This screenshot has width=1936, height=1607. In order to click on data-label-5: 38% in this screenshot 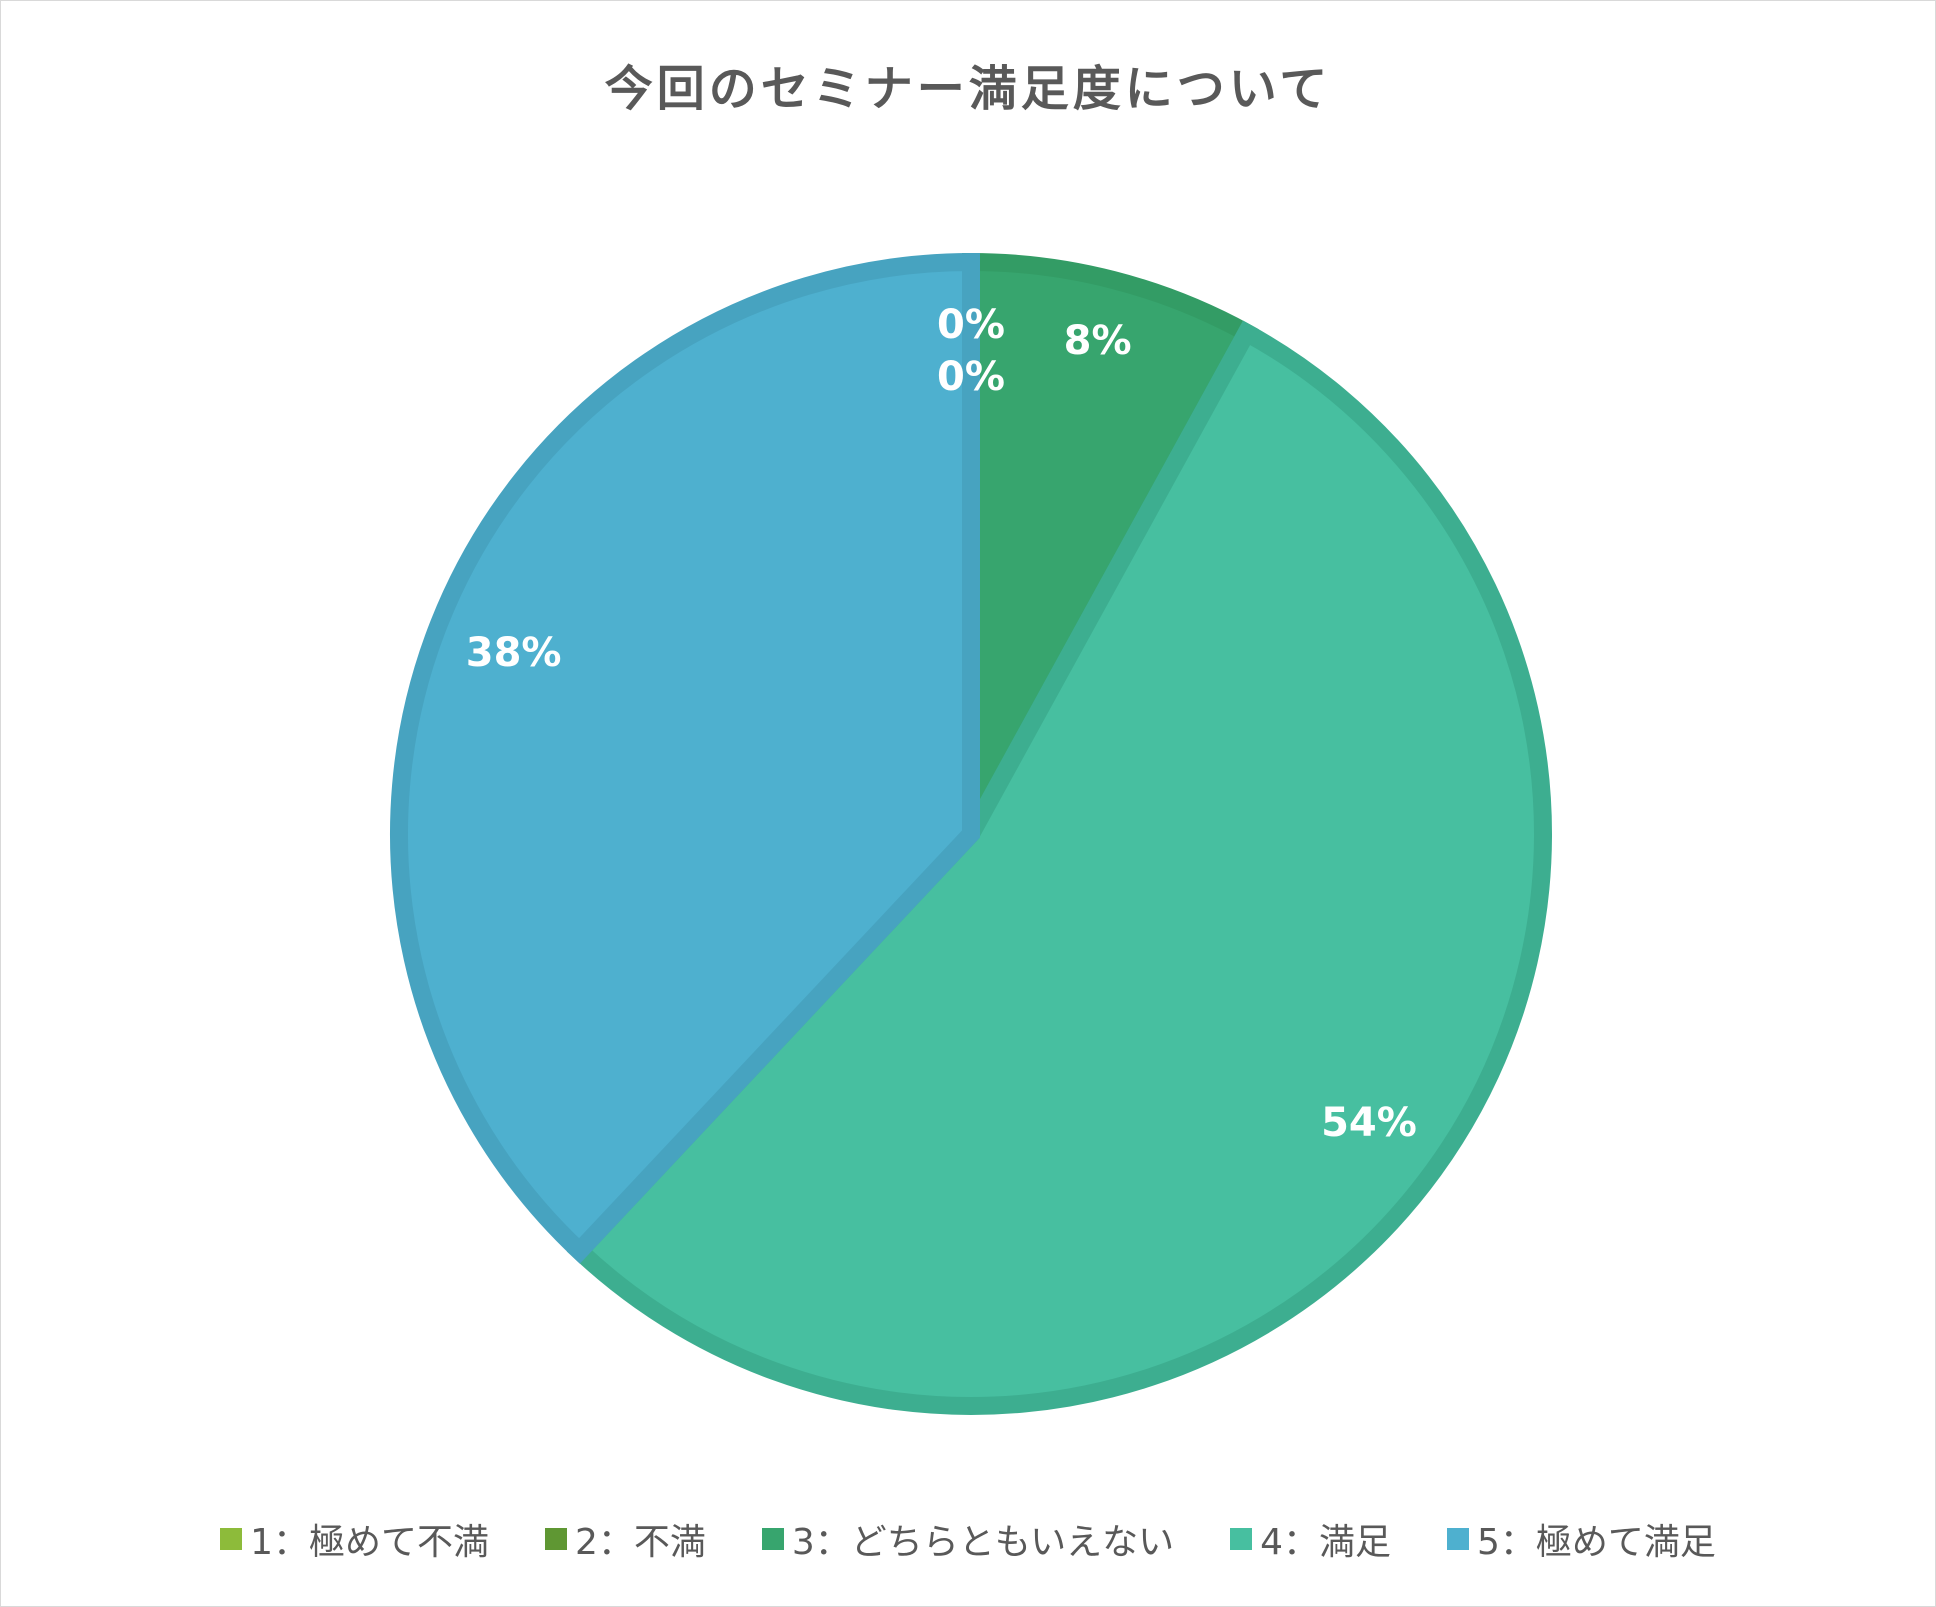, I will do `click(514, 653)`.